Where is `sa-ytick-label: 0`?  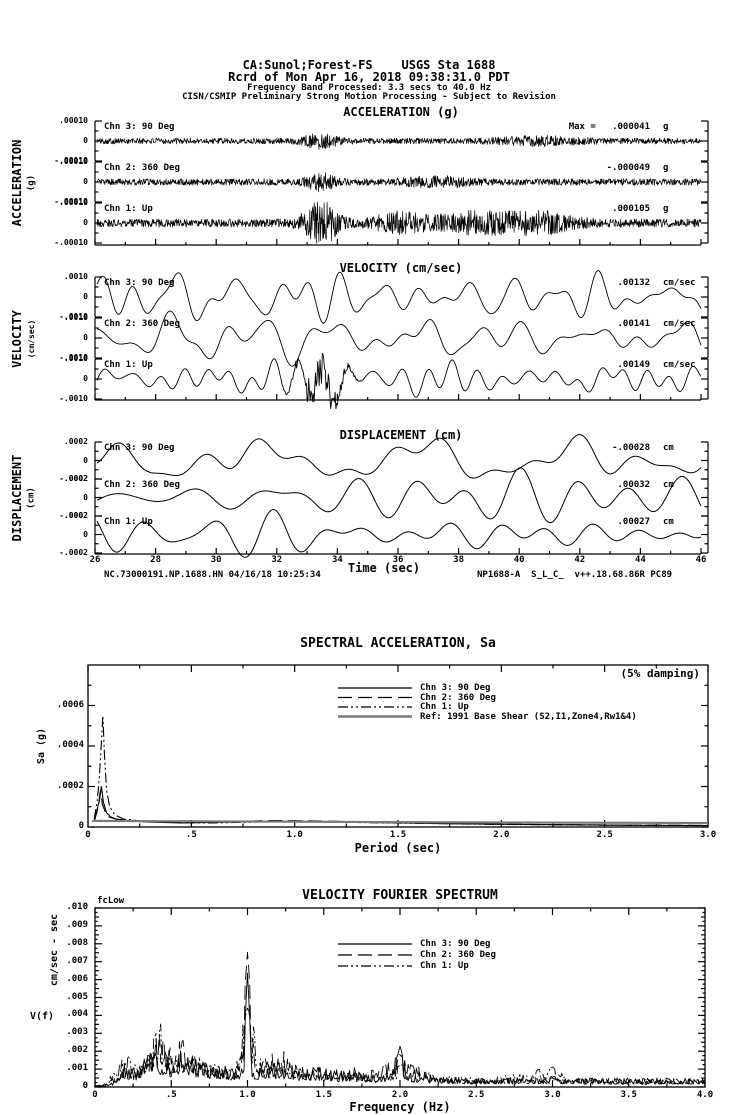
sa-ytick-label: 0 is located at coordinates (81, 826).